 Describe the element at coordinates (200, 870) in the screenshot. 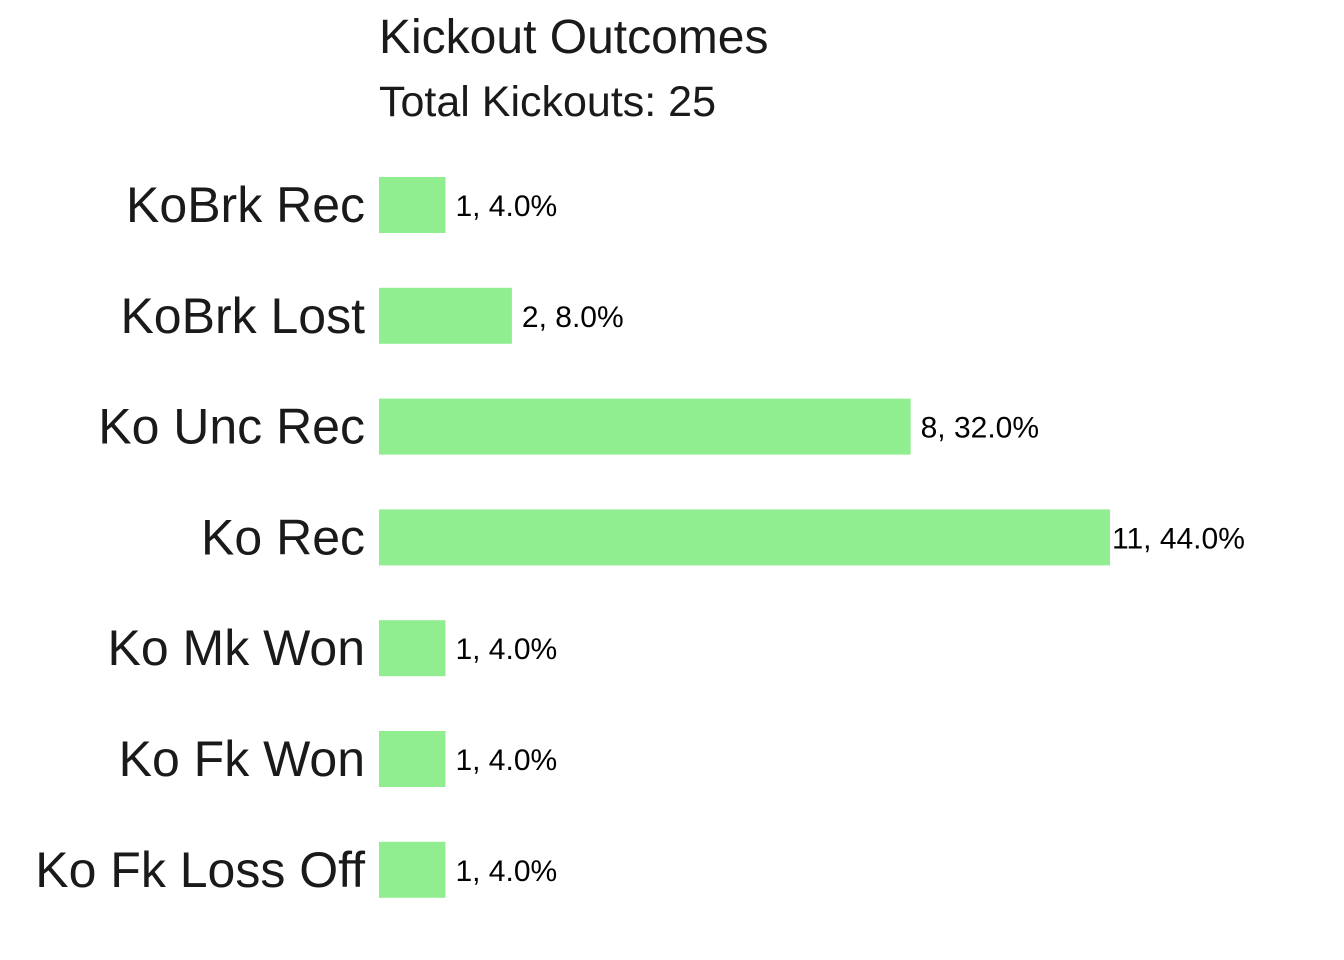

I see `category-label: Ko Fk Loss Off` at that location.